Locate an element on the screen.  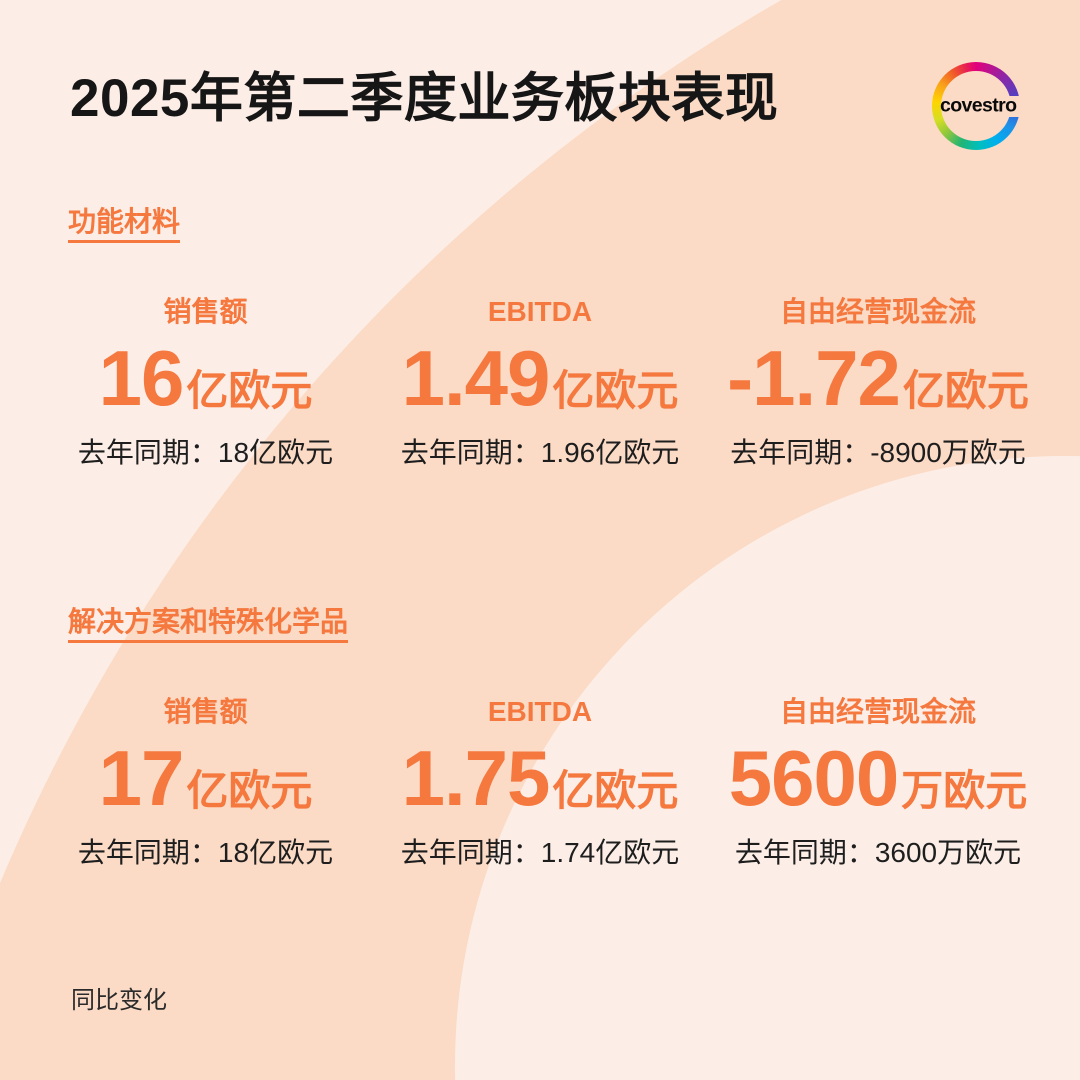
logo-ring-gap is located at coordinates (1015, 106).